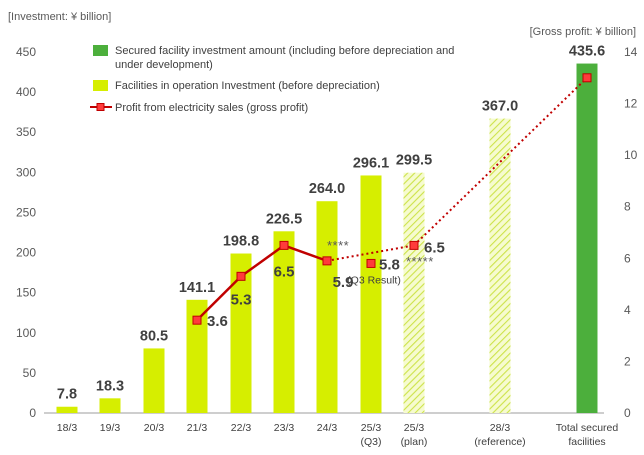 This screenshot has height=455, width=644. Describe the element at coordinates (241, 428) in the screenshot. I see `category-label: 22/3` at that location.